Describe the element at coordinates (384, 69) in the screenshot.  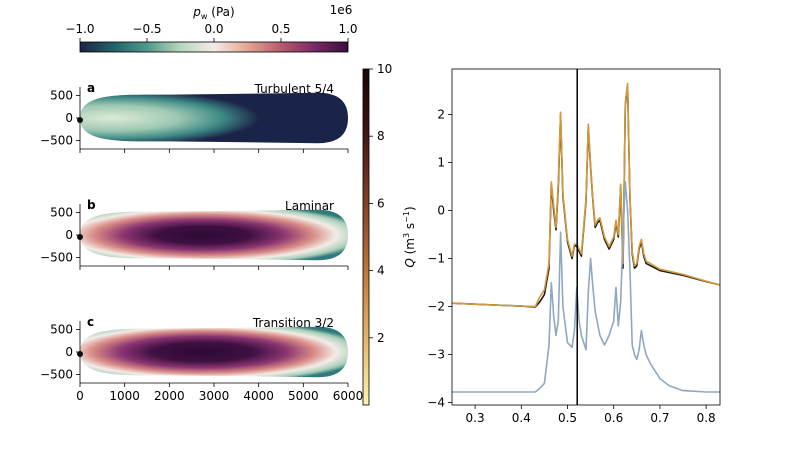
I see `right-colorbar-tick-label: 10` at that location.